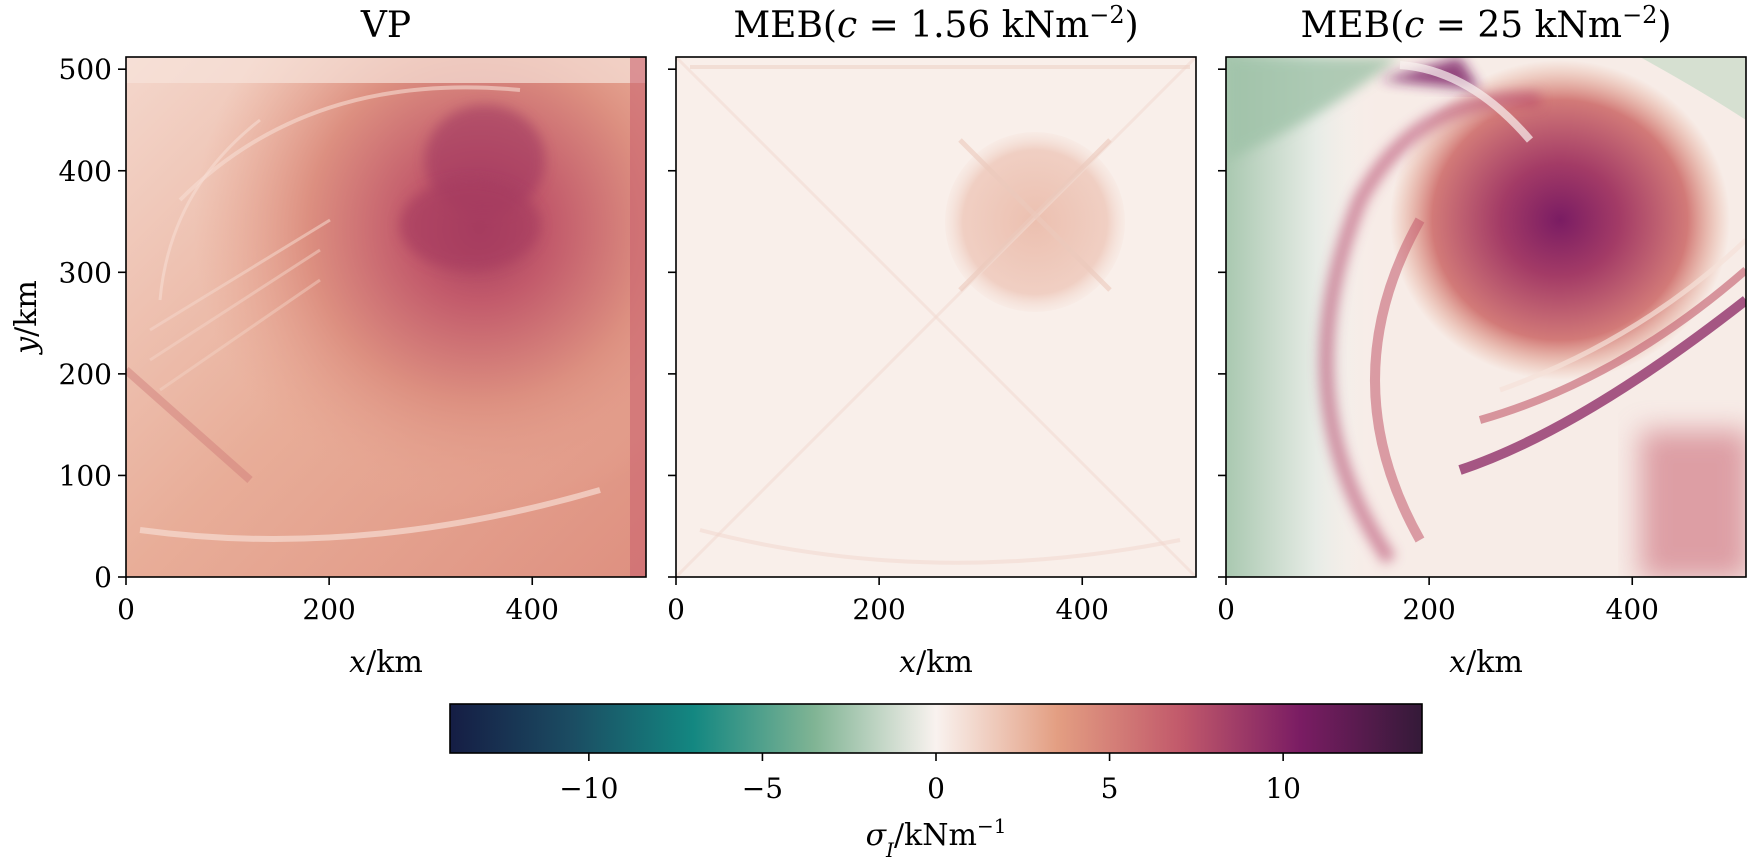 Image resolution: width=1750 pixels, height=859 pixels. What do you see at coordinates (26, 318) in the screenshot?
I see `y-axis-label-vp: y/km` at bounding box center [26, 318].